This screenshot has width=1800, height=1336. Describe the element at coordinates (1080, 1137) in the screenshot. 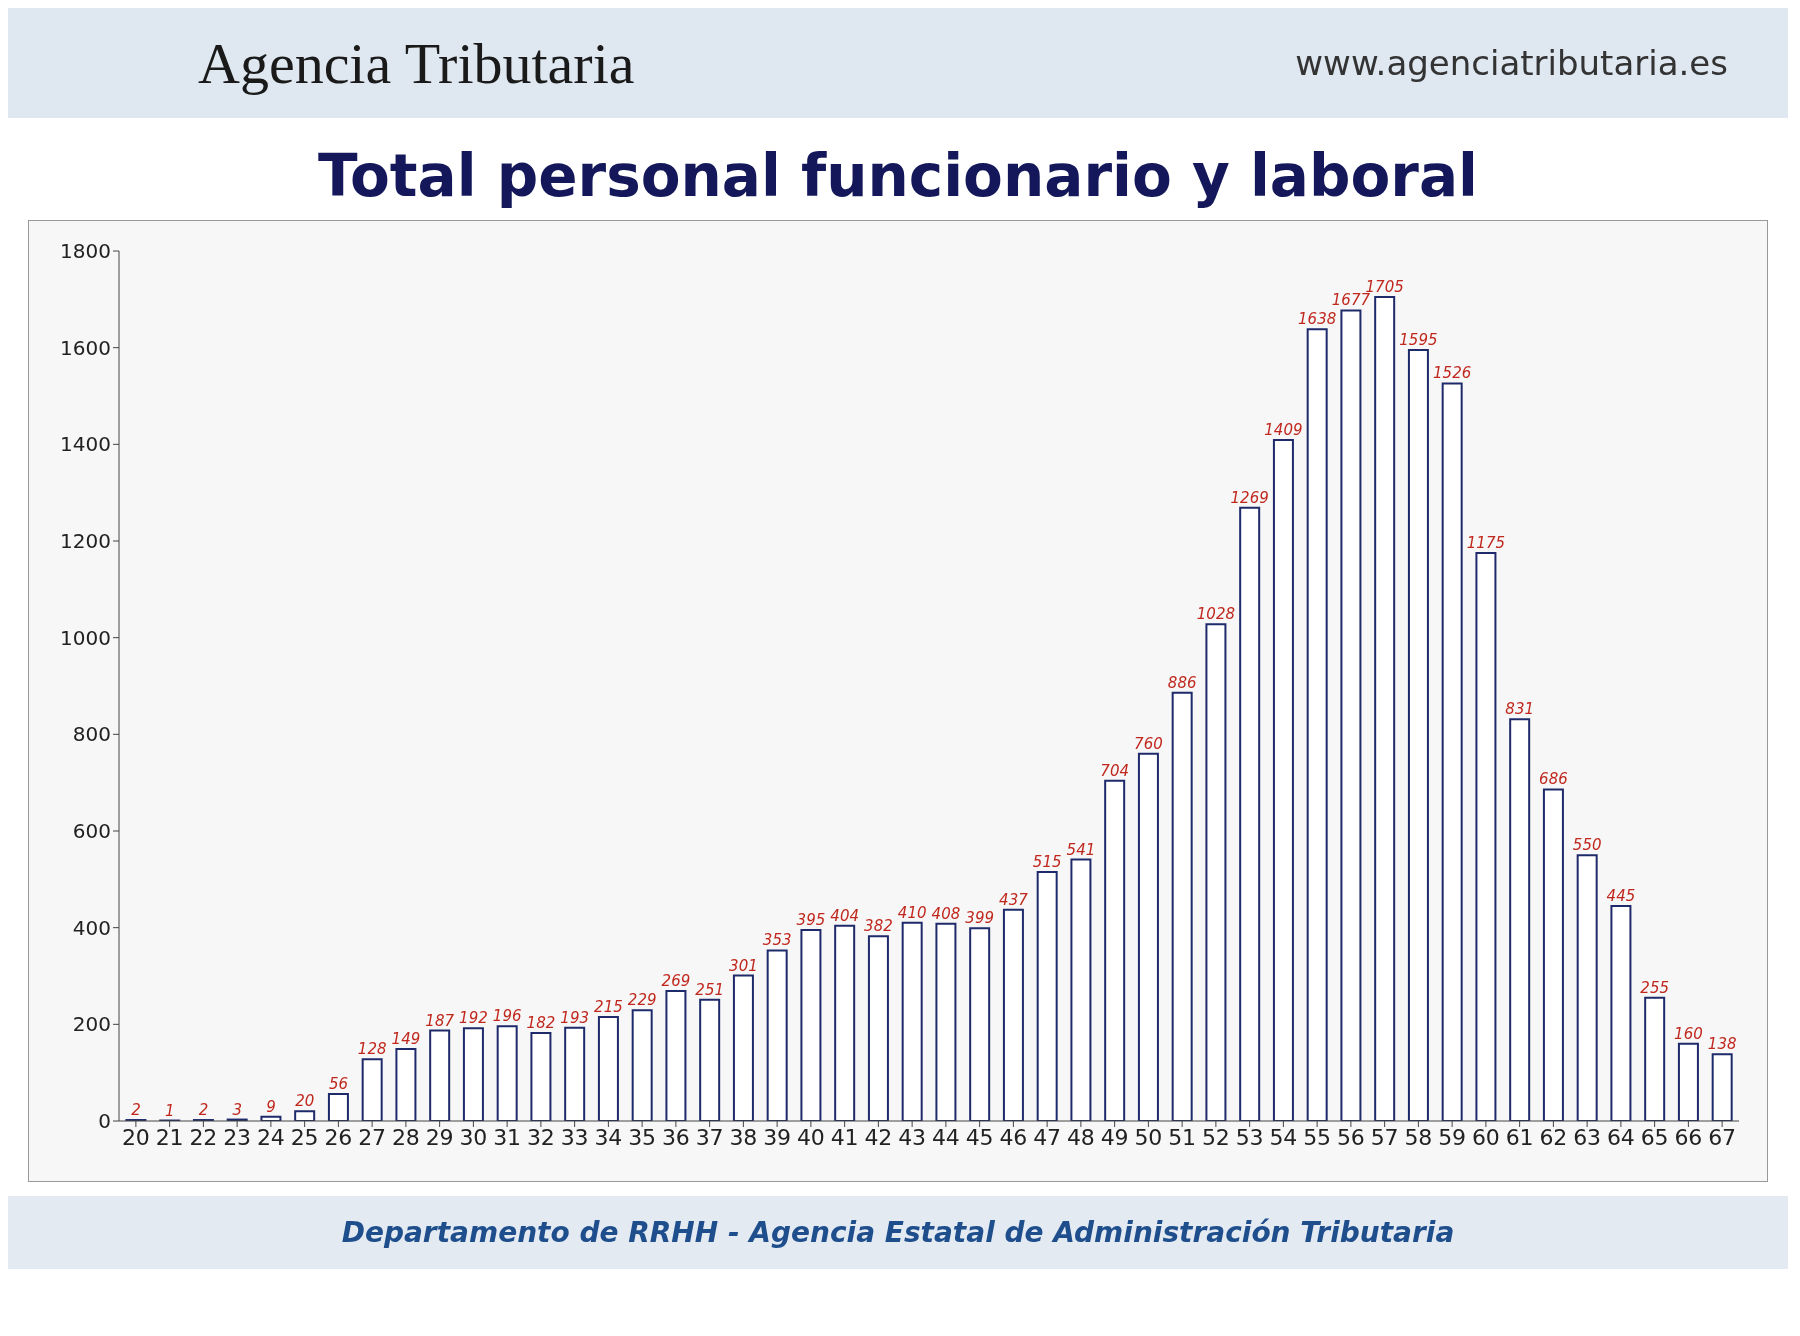

I see `x-tick-label: 48` at that location.